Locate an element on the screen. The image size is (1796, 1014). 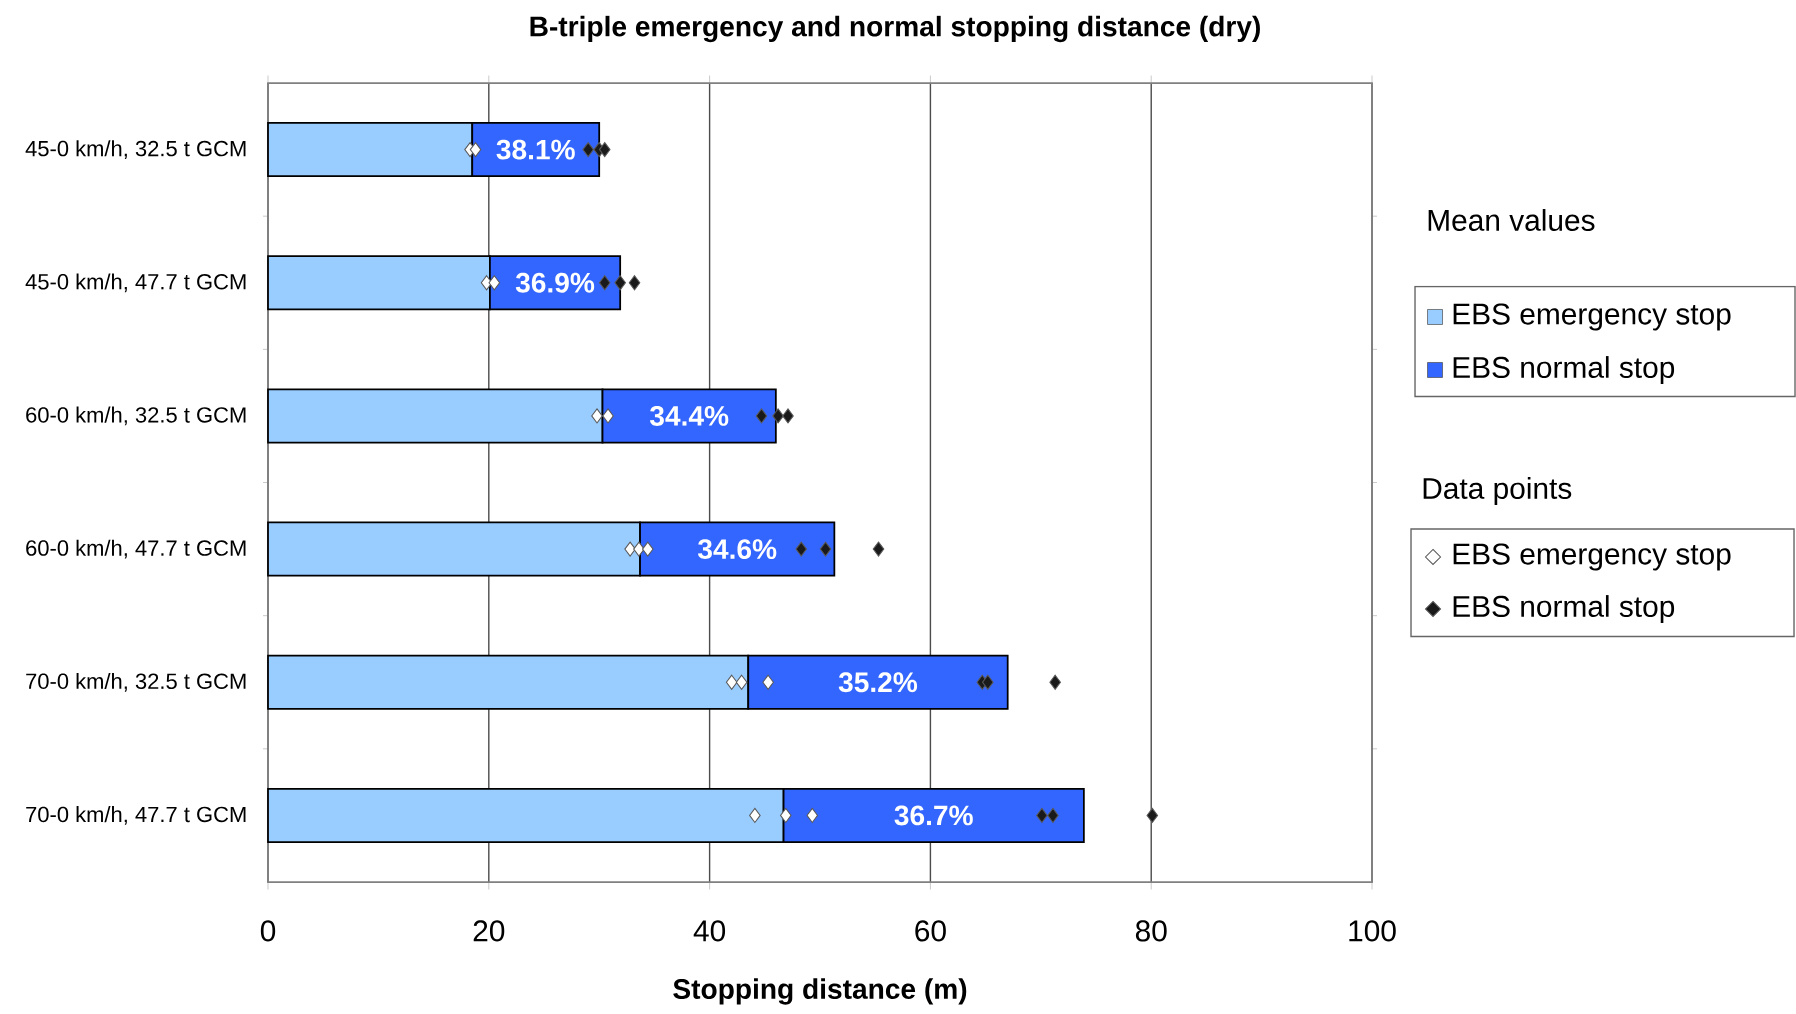
x-tick-label: 80 is located at coordinates (1151, 931).